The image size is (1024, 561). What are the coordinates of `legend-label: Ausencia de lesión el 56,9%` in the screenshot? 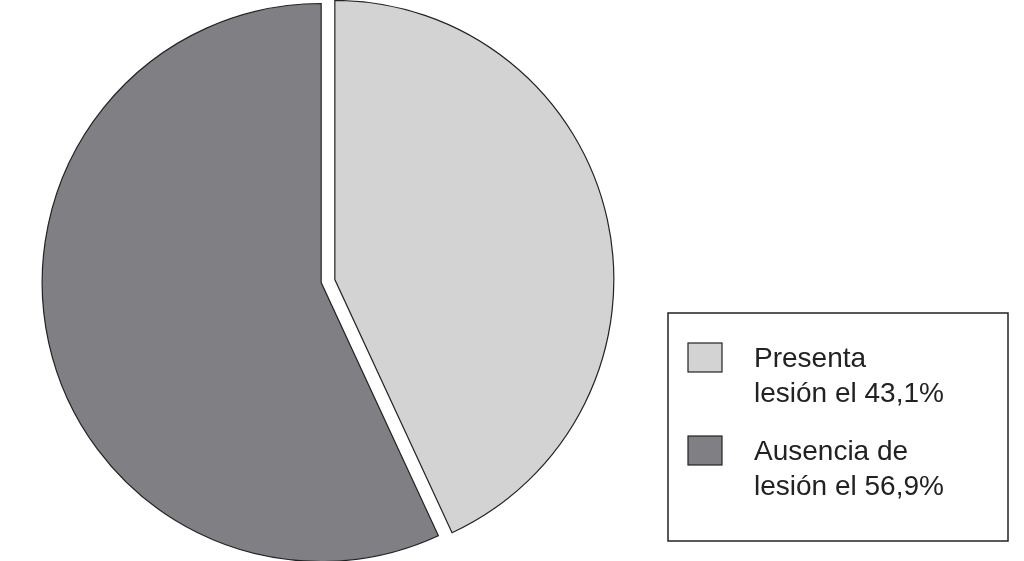 It's located at (849, 468).